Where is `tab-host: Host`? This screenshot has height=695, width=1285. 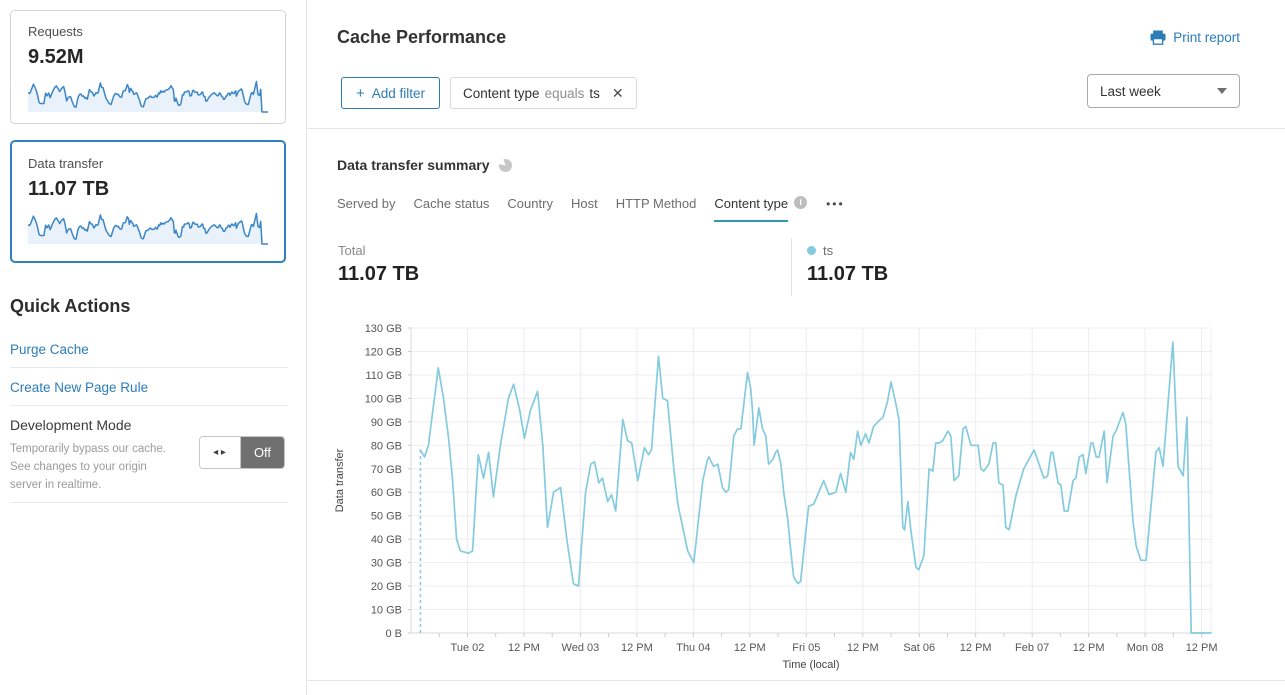
tab-host: Host is located at coordinates (584, 208).